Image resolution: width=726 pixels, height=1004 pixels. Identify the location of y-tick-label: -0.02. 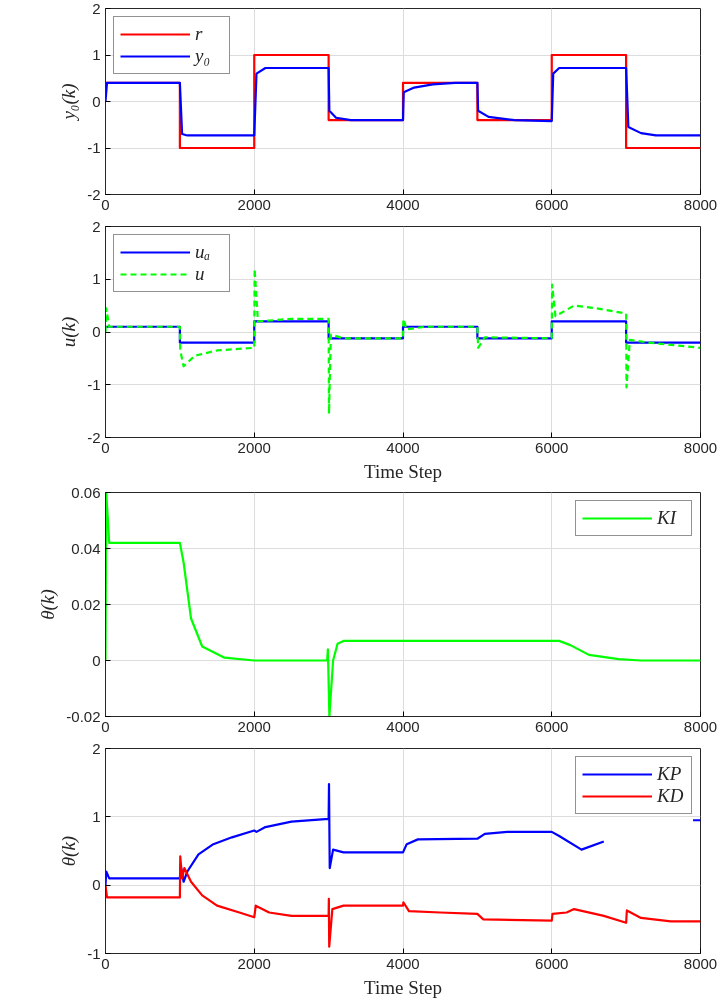
(83, 716).